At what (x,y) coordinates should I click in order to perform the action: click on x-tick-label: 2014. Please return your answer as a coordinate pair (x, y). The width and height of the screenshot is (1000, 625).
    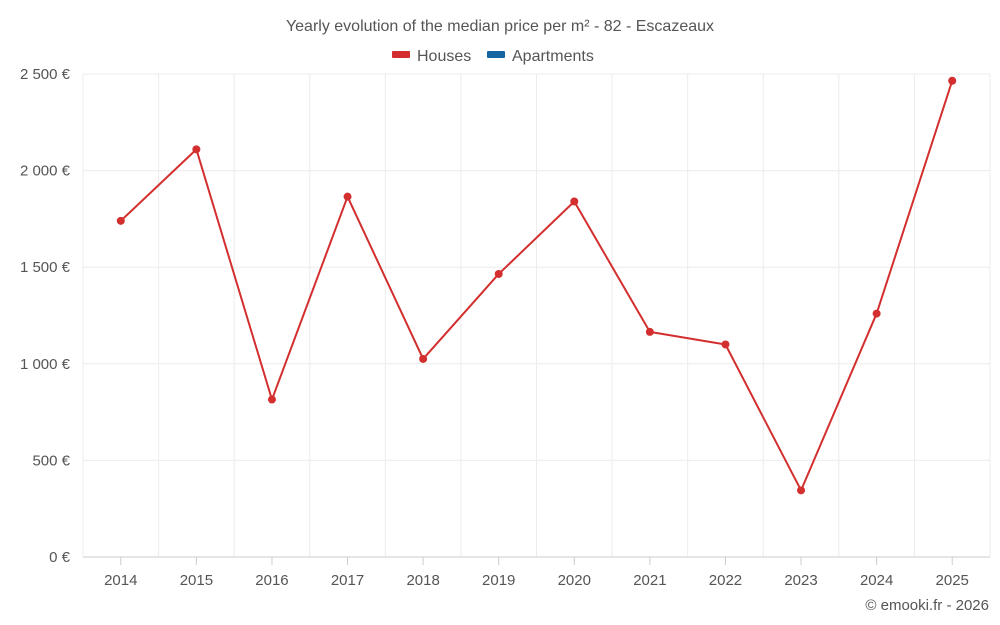
    Looking at the image, I should click on (120, 580).